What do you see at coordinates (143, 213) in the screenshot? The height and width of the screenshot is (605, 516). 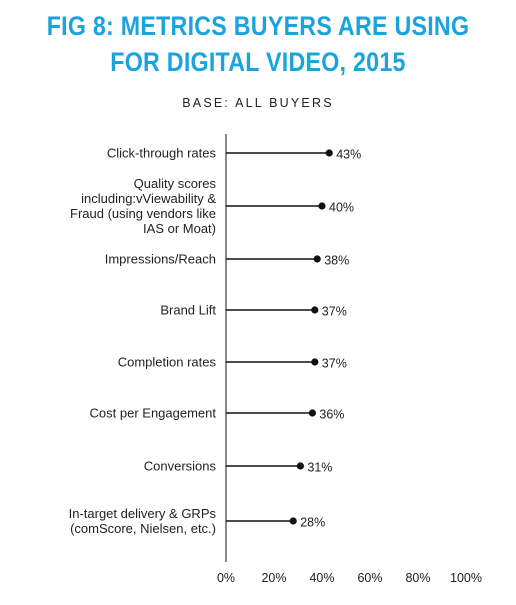 I see `category-label-line: Fraud (using vendors like` at bounding box center [143, 213].